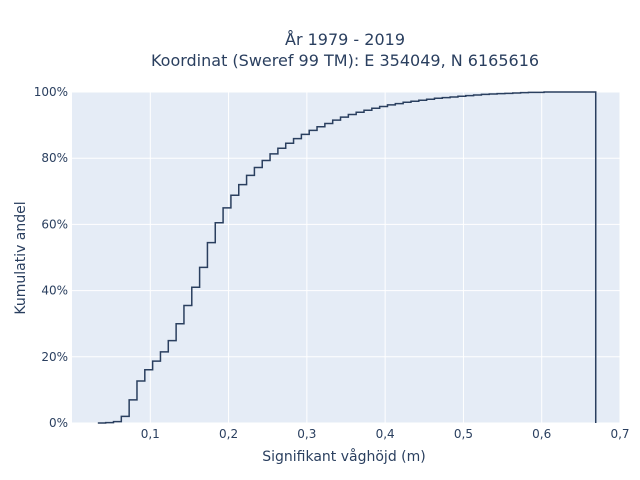 This screenshot has height=480, width=640. I want to click on x-axis-ticks: 0,1 0,2 0,3 0,4 0,5 0,6 0,7, so click(385, 434).